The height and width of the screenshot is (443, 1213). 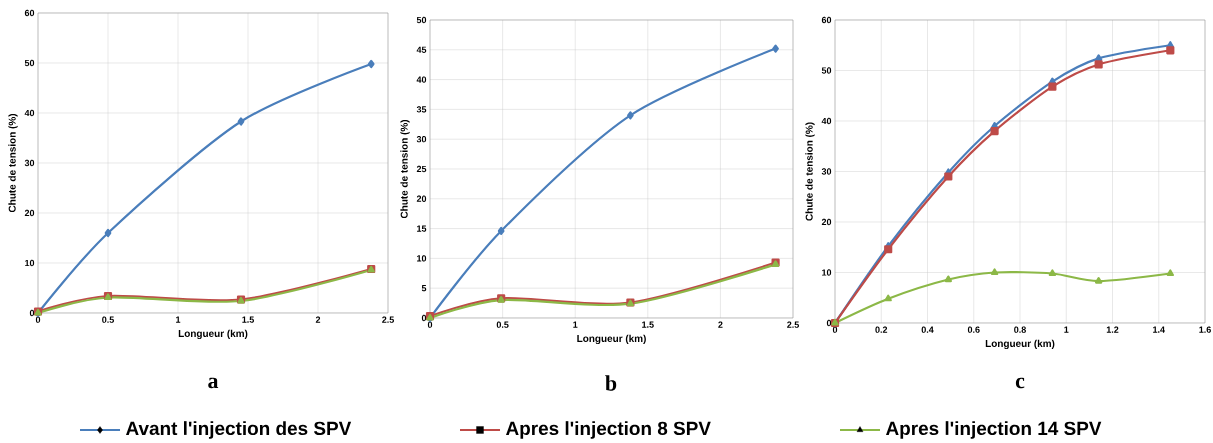 What do you see at coordinates (424, 288) in the screenshot?
I see `y-tick-label: 5` at bounding box center [424, 288].